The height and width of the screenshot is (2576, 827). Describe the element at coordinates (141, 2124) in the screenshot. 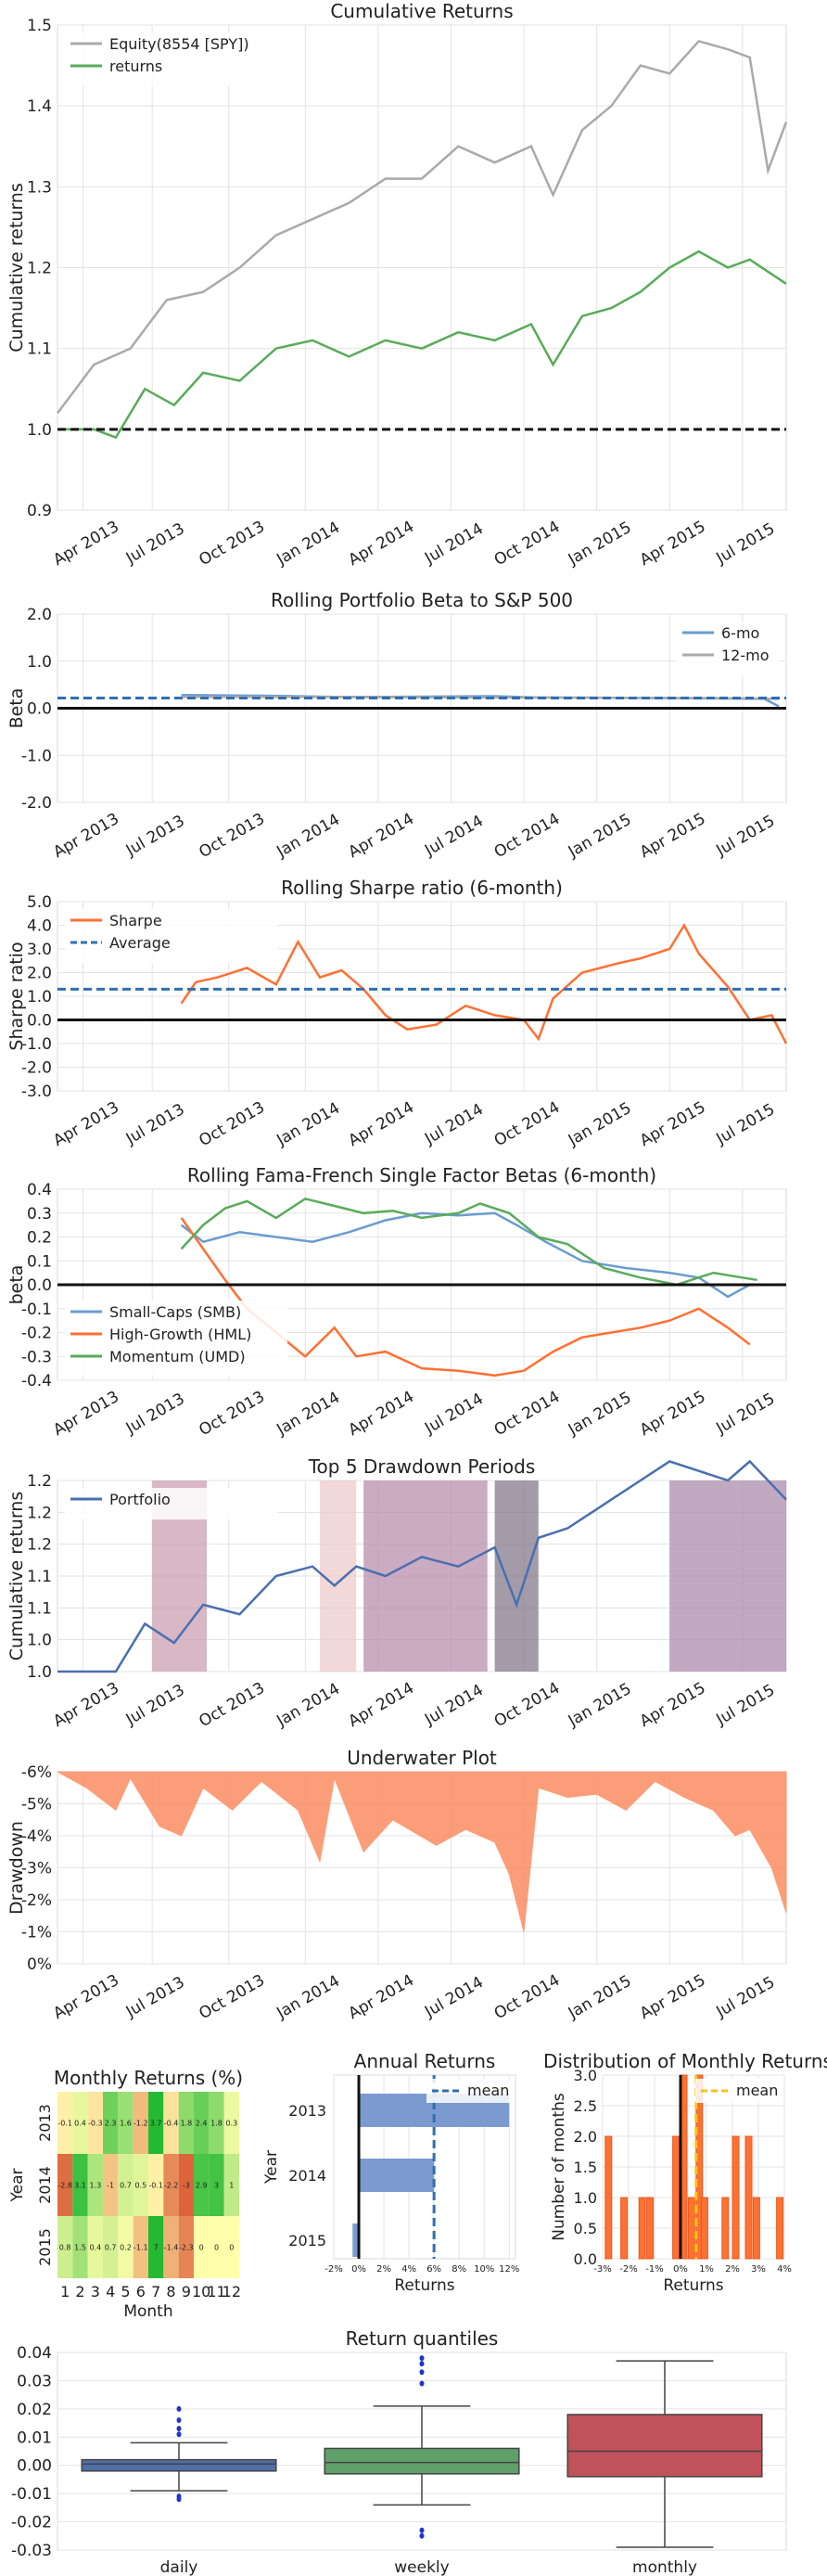

I see `heatmap-cell-label: -1.2` at that location.